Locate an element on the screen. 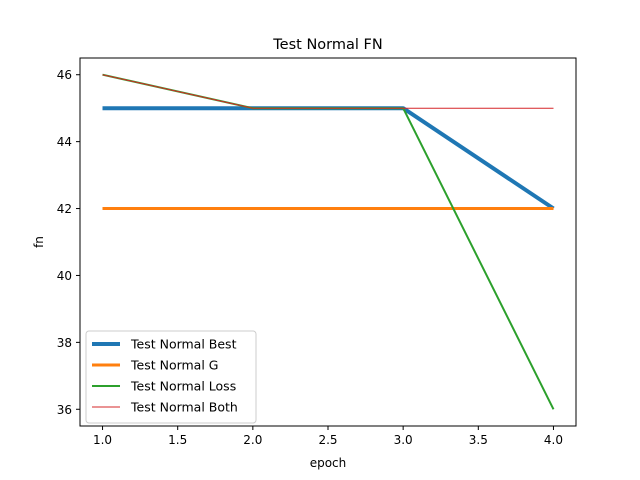  y-axis-label: fn is located at coordinates (39, 242).